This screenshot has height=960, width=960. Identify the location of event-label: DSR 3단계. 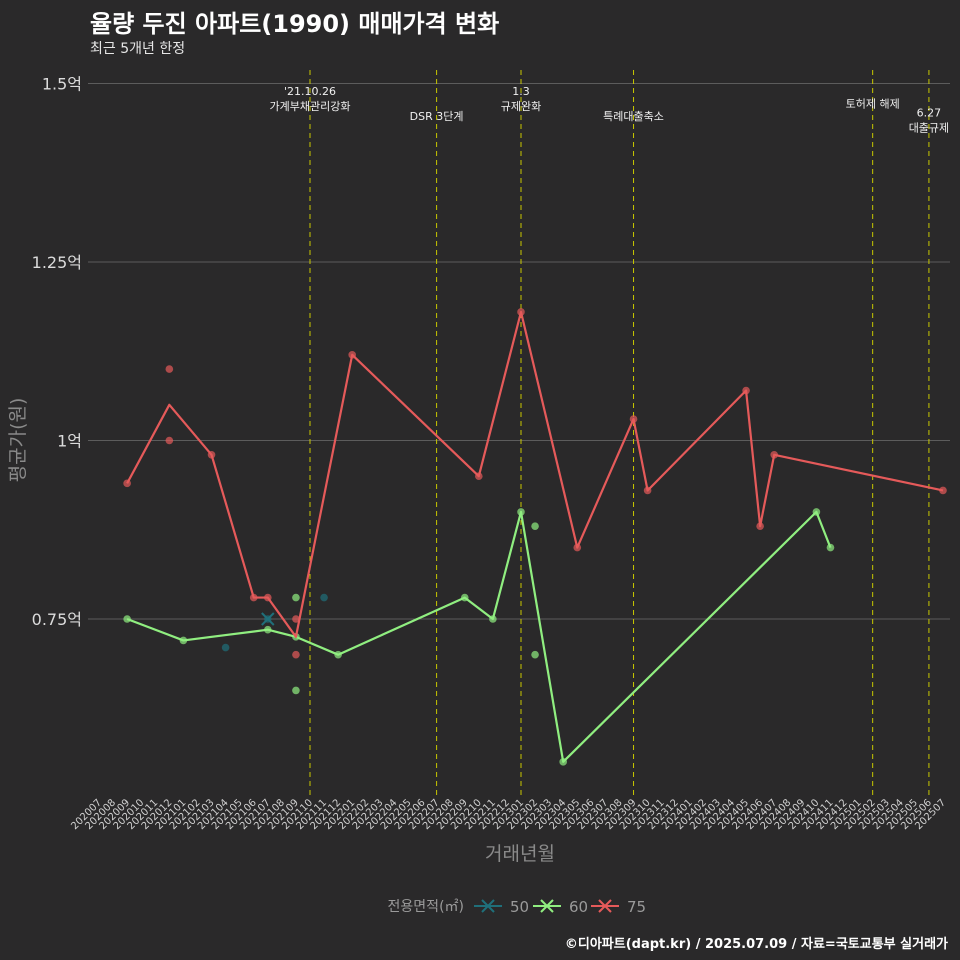
(437, 116).